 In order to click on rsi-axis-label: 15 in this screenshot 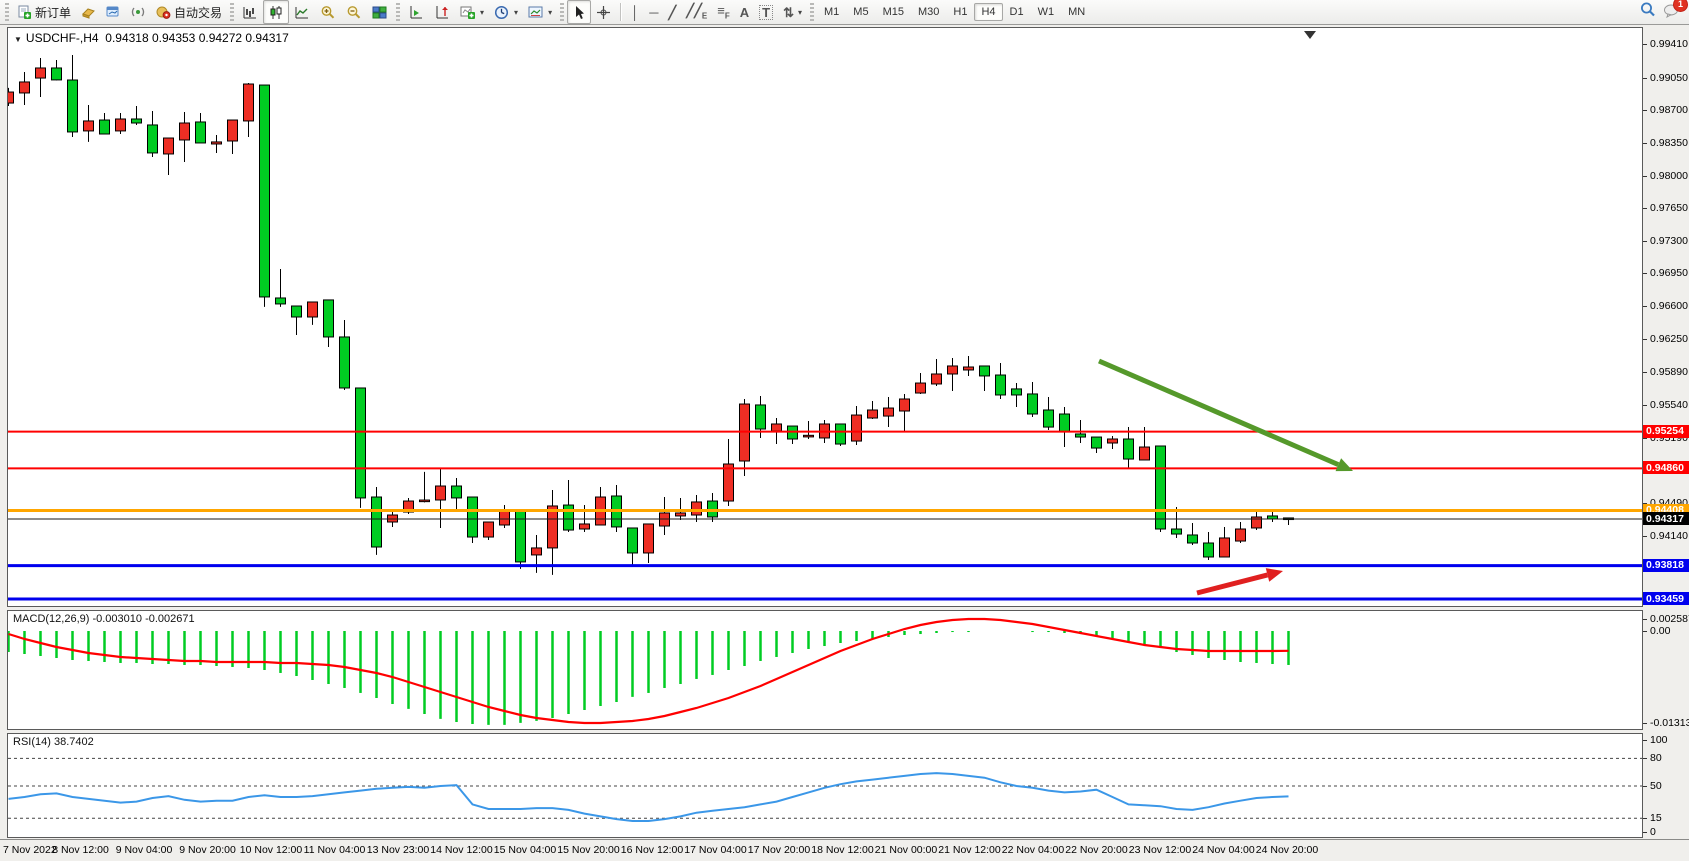, I will do `click(1656, 818)`.